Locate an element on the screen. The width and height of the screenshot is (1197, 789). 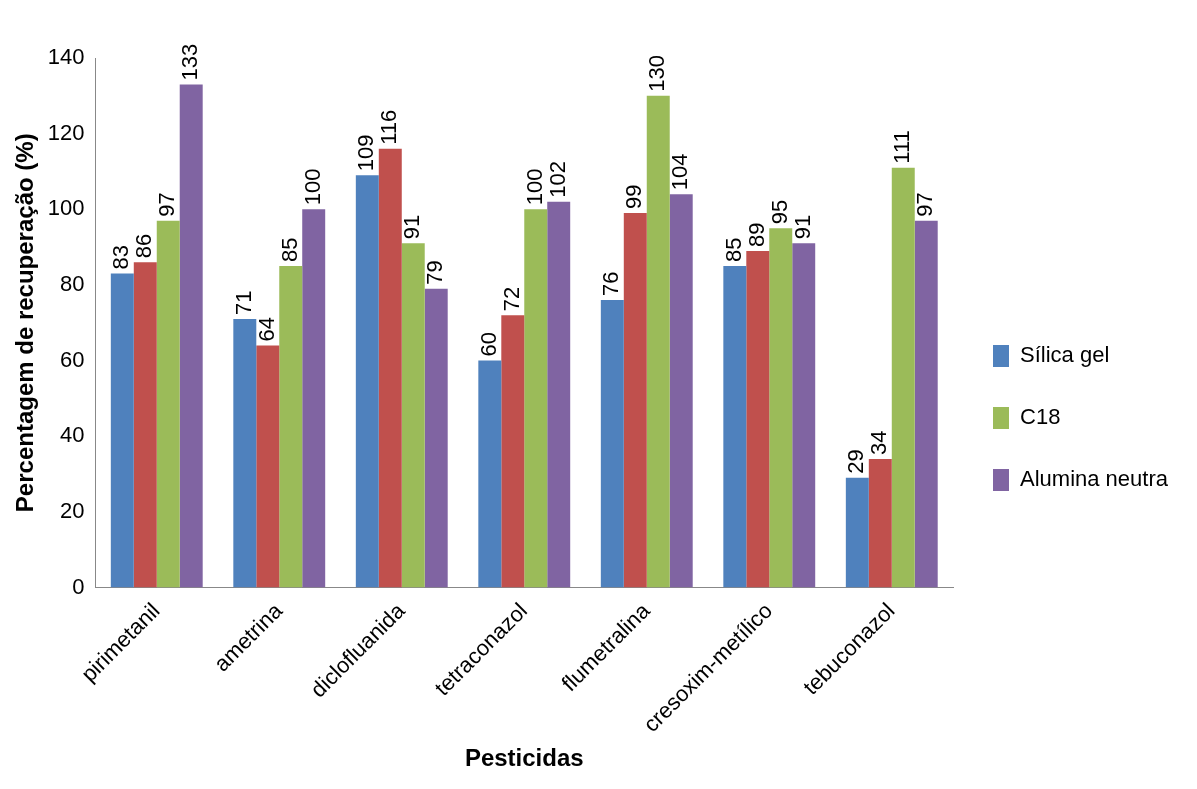
data-label: 130 is located at coordinates (657, 73).